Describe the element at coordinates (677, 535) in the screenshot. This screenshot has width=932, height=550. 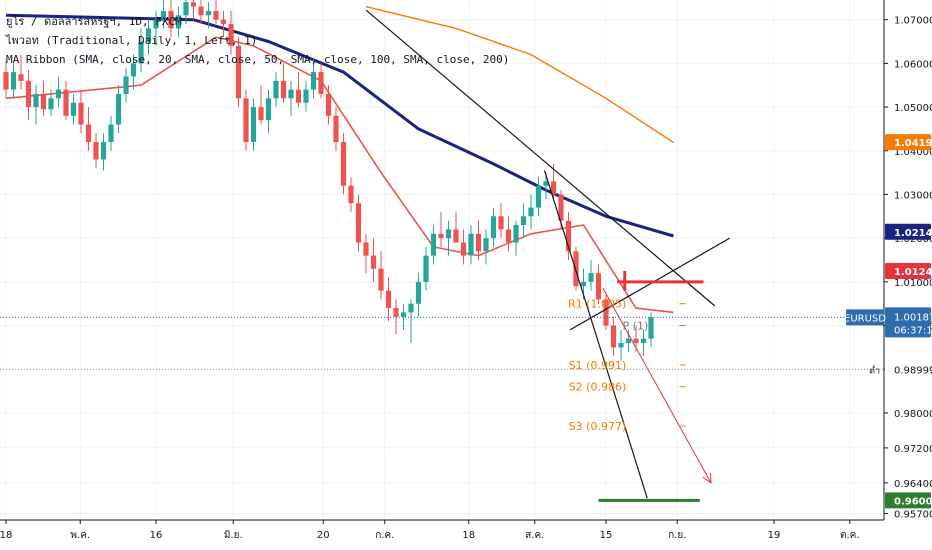
I see `x-tick-label: ก.ย.` at that location.